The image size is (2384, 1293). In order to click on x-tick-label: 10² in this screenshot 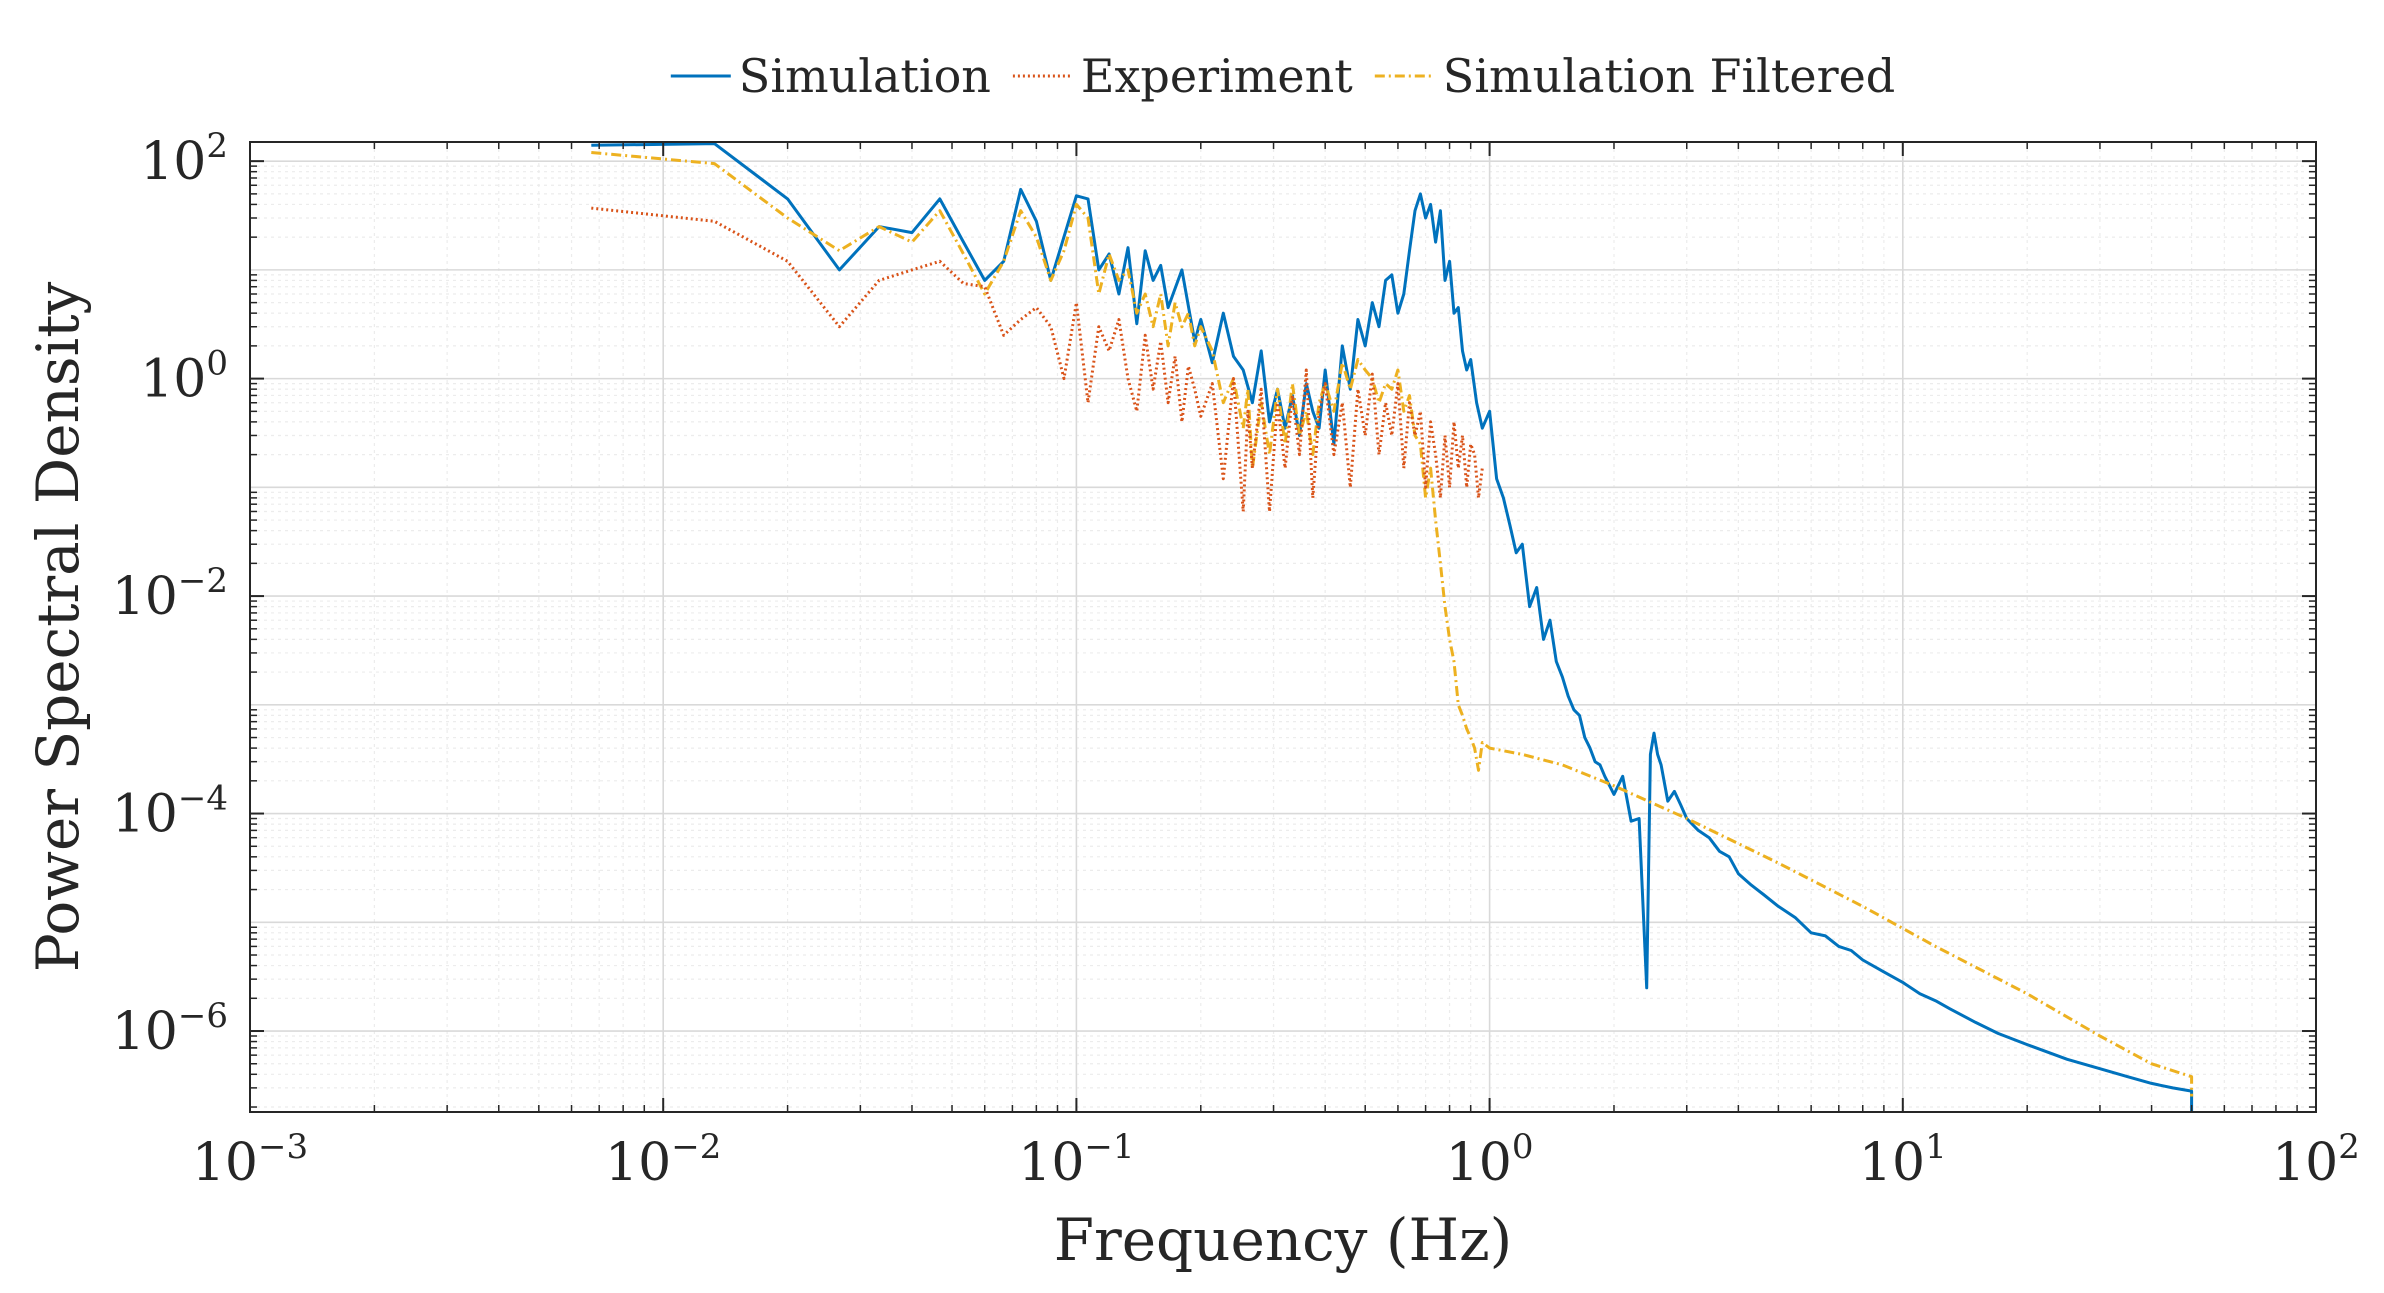, I will do `click(2316, 1160)`.